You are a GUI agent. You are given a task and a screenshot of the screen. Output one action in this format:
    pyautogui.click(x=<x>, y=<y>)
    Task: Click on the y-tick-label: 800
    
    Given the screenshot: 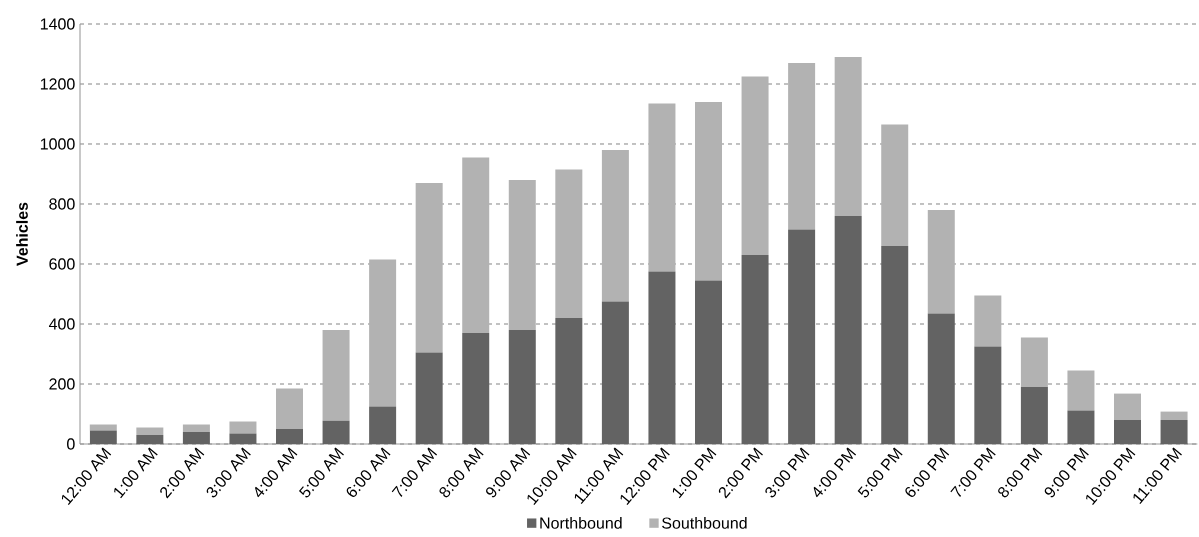 What is the action you would take?
    pyautogui.click(x=62, y=204)
    